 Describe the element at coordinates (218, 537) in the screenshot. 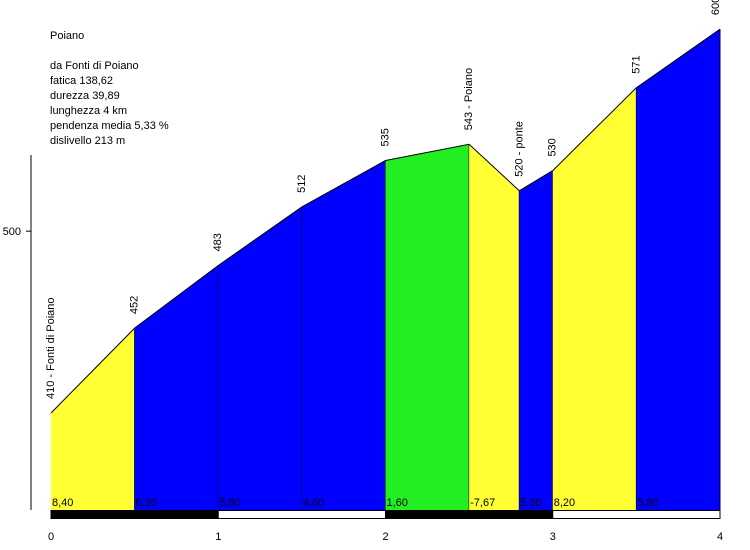

I see `x-tick-label-1: 1` at that location.